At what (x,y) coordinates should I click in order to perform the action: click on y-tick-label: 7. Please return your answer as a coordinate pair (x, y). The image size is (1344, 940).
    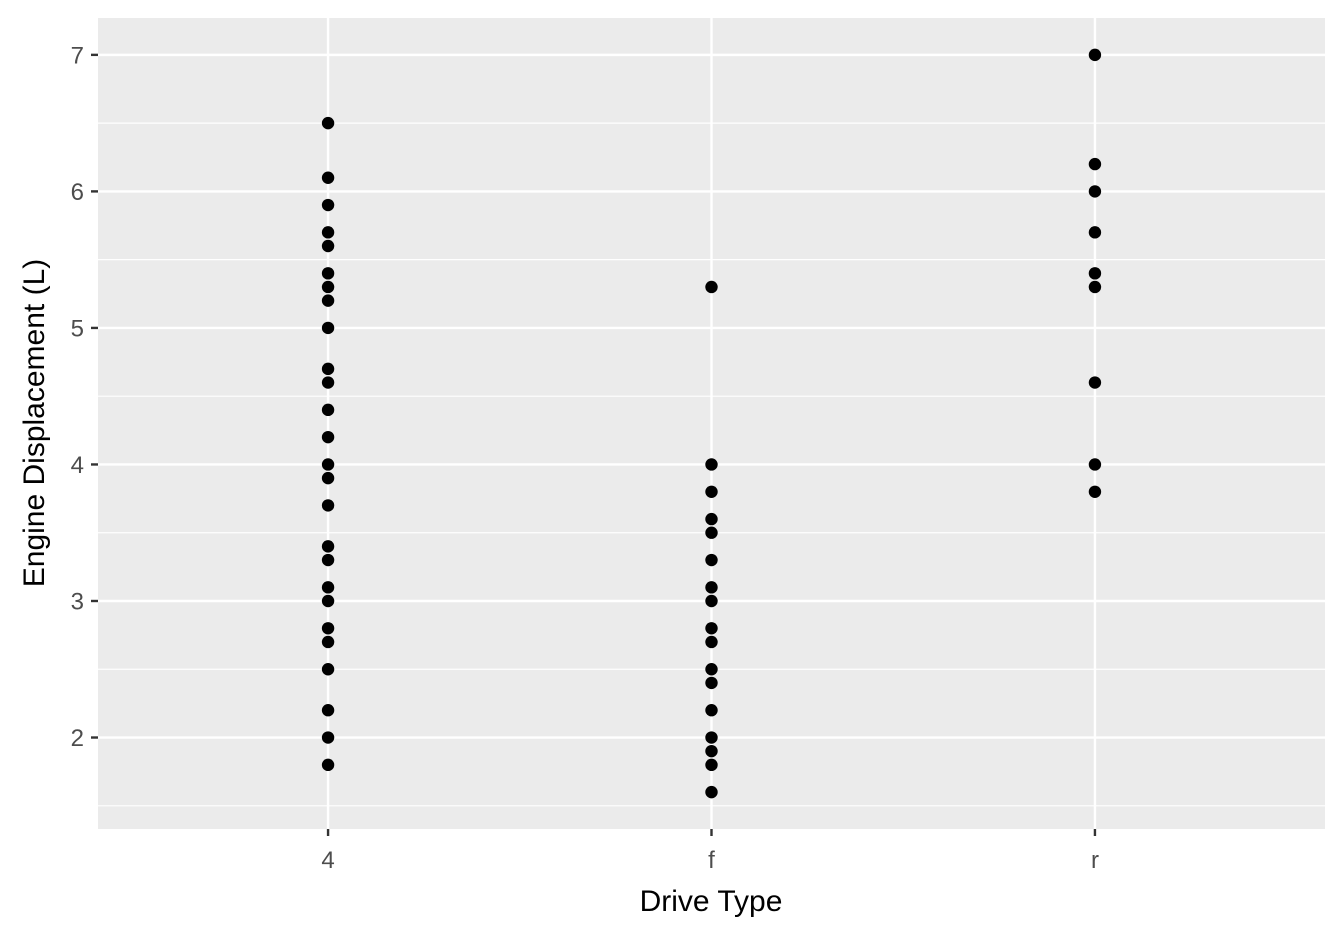
    Looking at the image, I should click on (77, 55).